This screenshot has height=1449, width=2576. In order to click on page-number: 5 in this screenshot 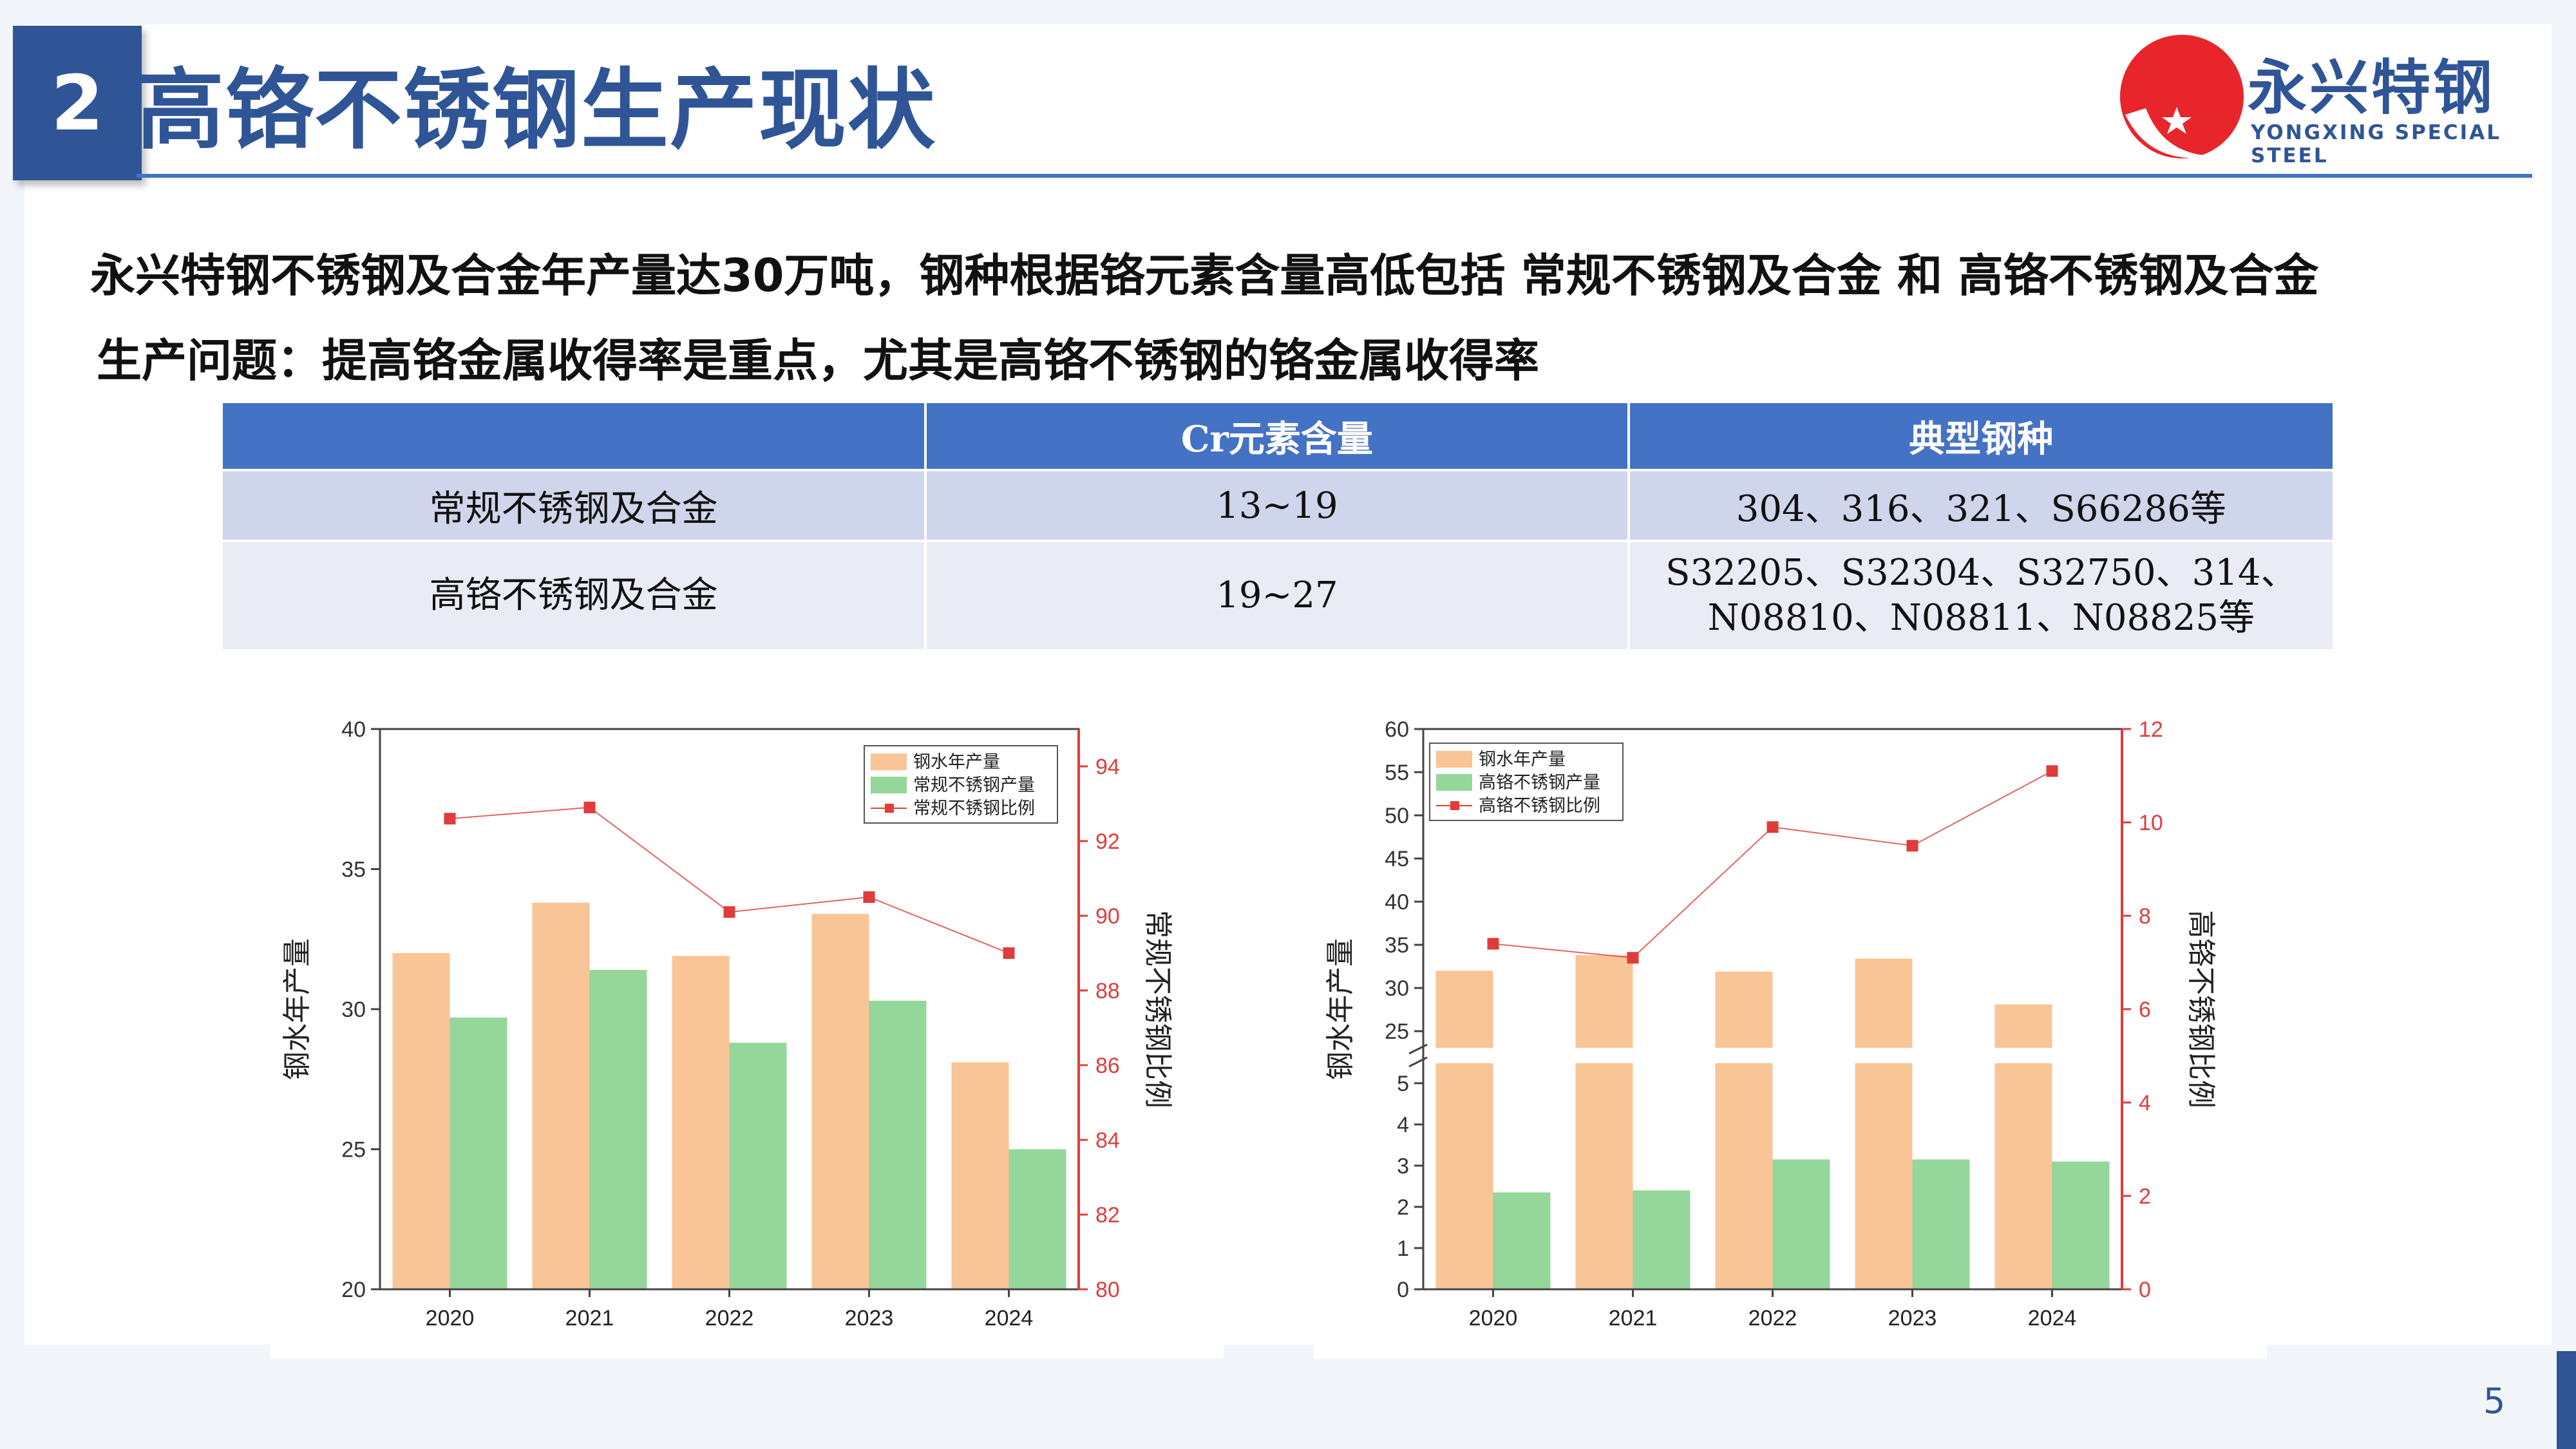, I will do `click(2494, 1401)`.